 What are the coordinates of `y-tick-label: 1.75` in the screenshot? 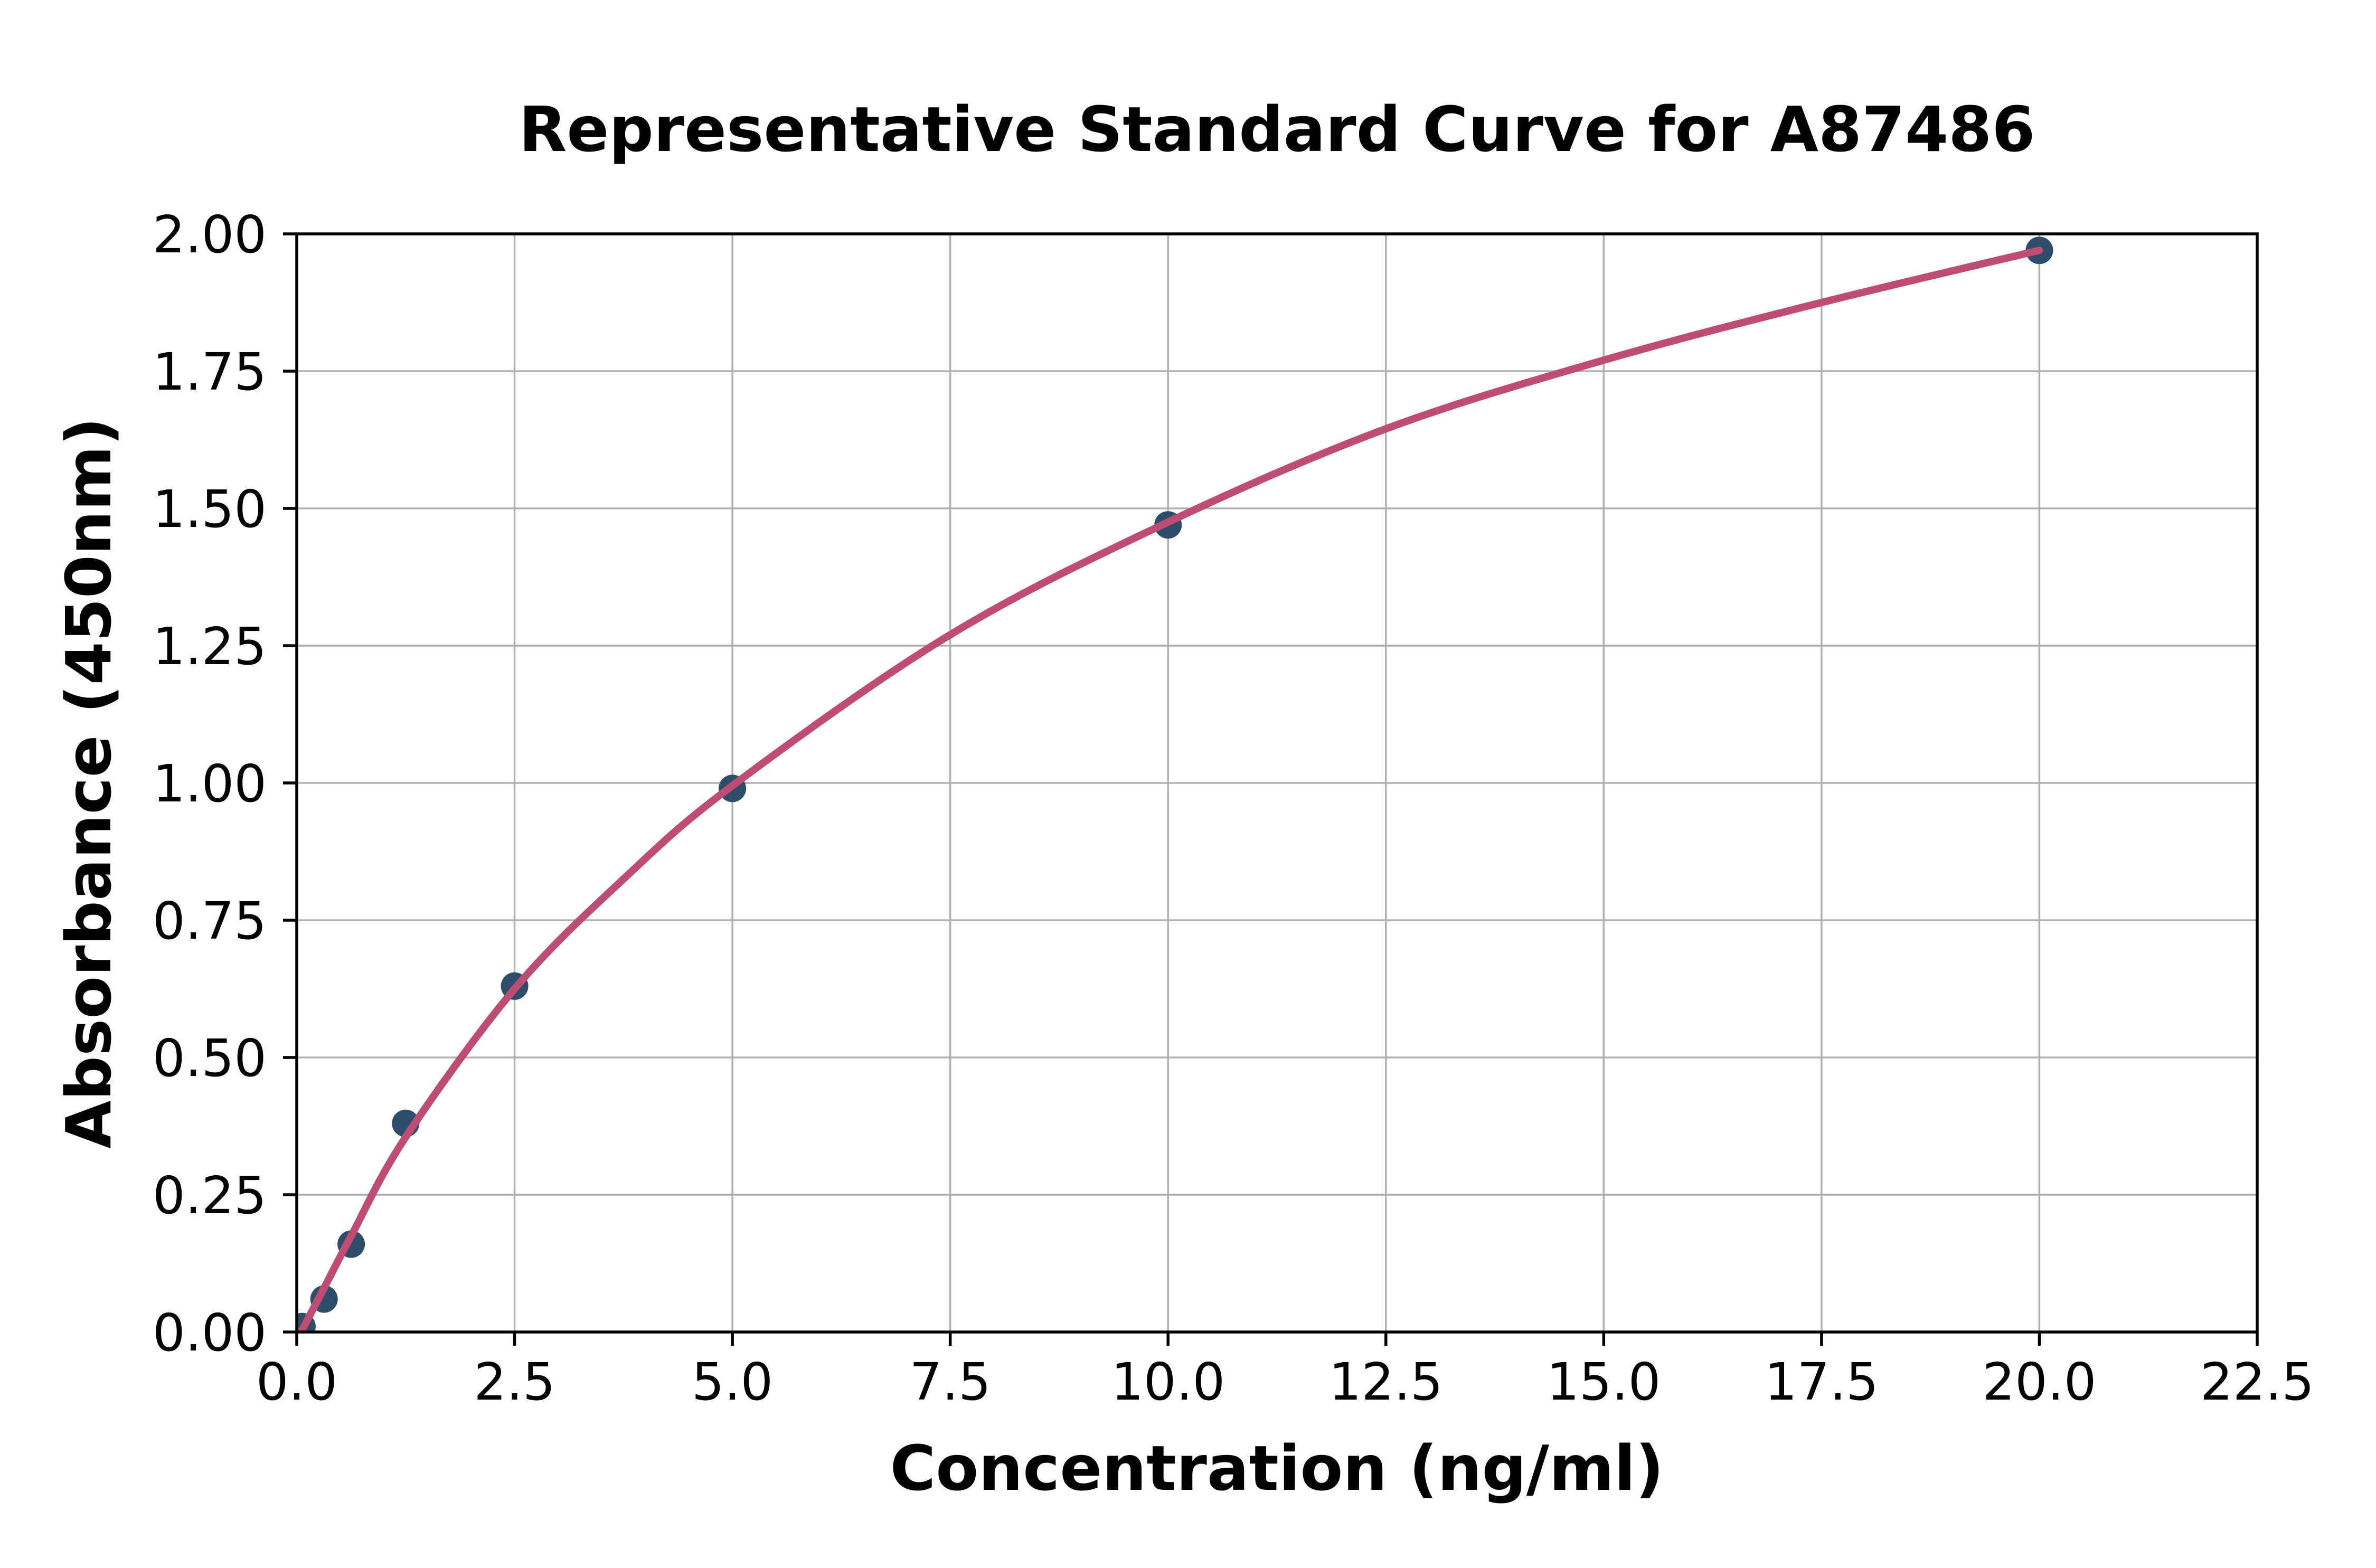 It's located at (210, 372).